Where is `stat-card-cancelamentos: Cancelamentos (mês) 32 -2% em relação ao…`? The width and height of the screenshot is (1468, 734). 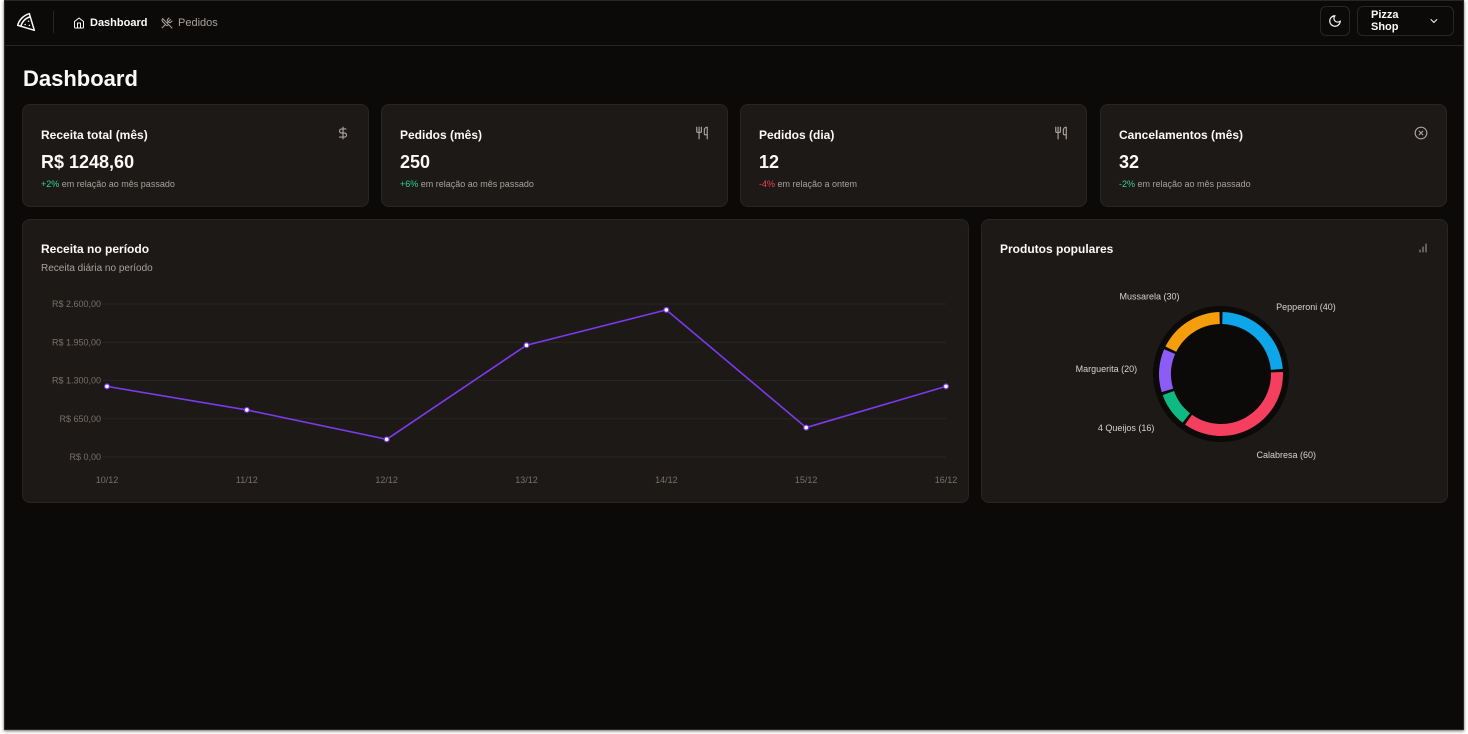
stat-card-cancelamentos: Cancelamentos (mês) 32 -2% em relação ao… is located at coordinates (1273, 155).